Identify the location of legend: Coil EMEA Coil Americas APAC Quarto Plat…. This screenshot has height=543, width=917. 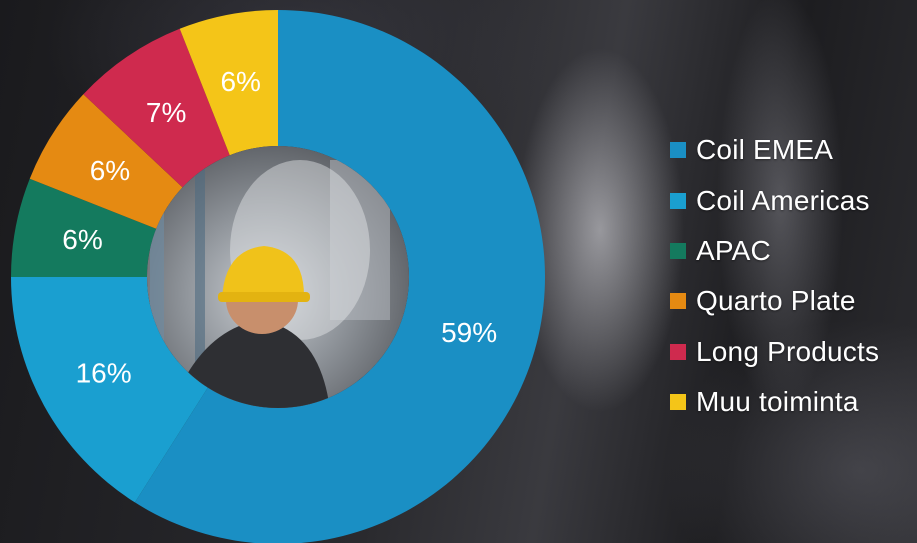
(774, 276).